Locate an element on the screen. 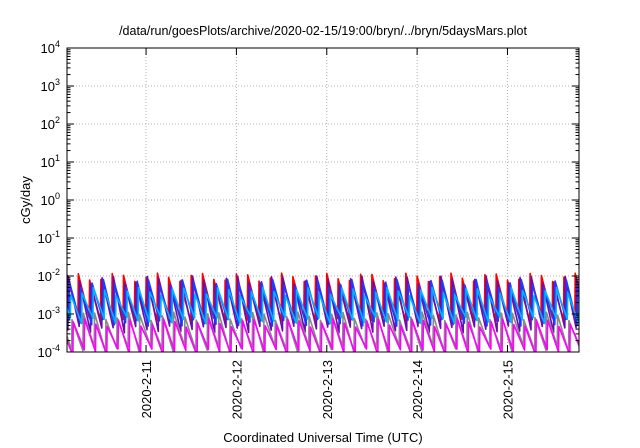 The image size is (640, 448). y-tick-label: 10³ is located at coordinates (50, 85).